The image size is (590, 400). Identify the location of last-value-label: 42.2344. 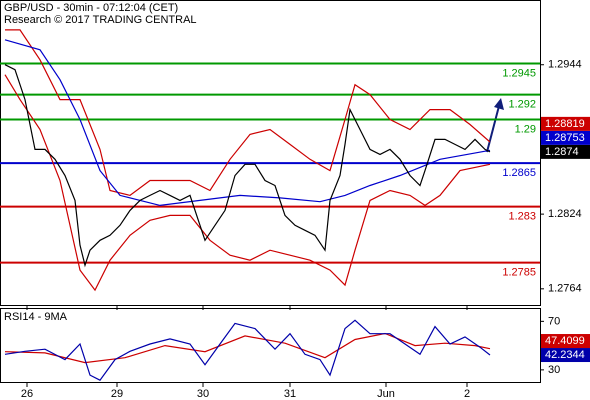
(565, 355).